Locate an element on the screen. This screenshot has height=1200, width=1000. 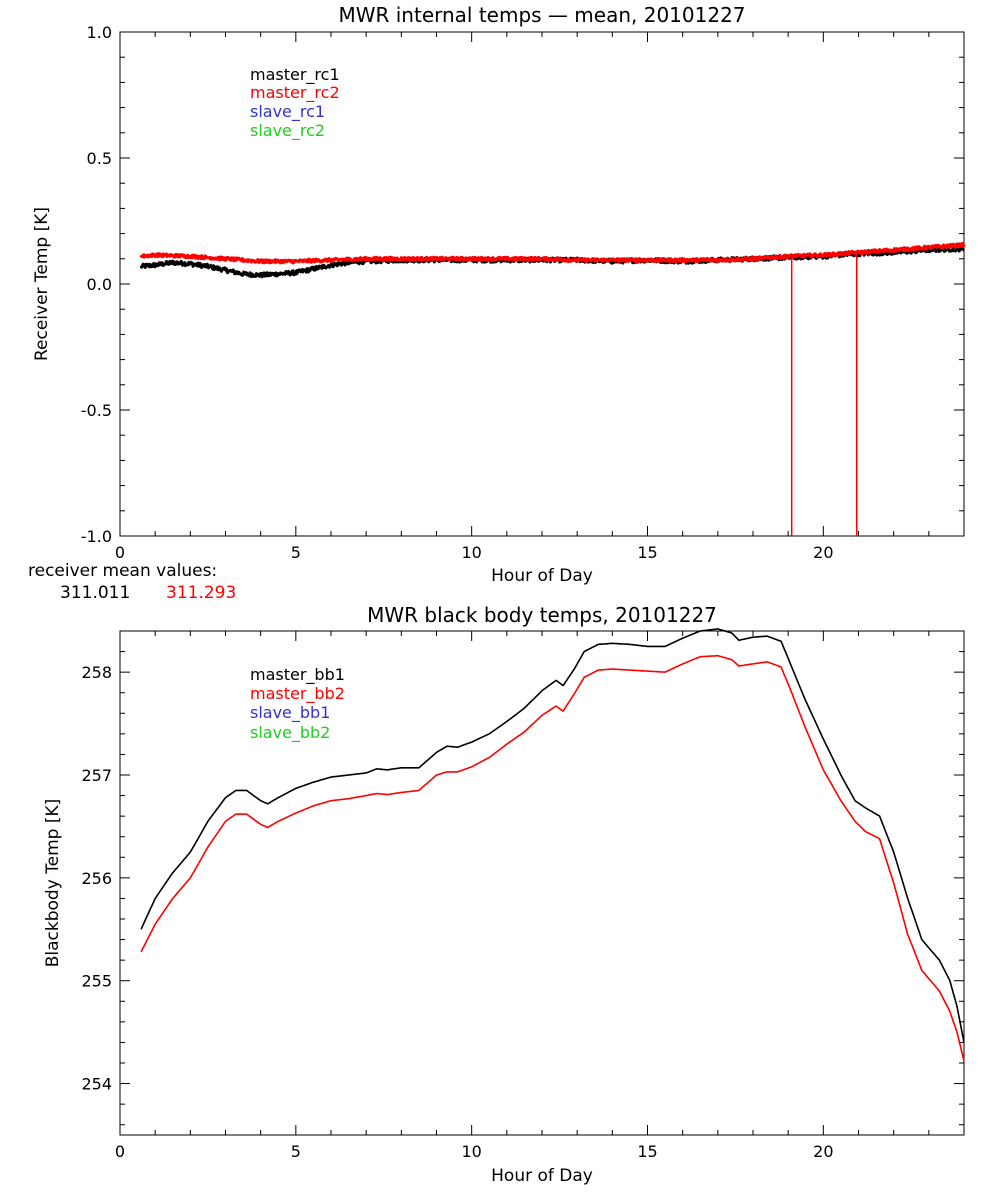
receiver-mean-annotation: receiver mean values: 311.011 311.293 is located at coordinates (132, 582).